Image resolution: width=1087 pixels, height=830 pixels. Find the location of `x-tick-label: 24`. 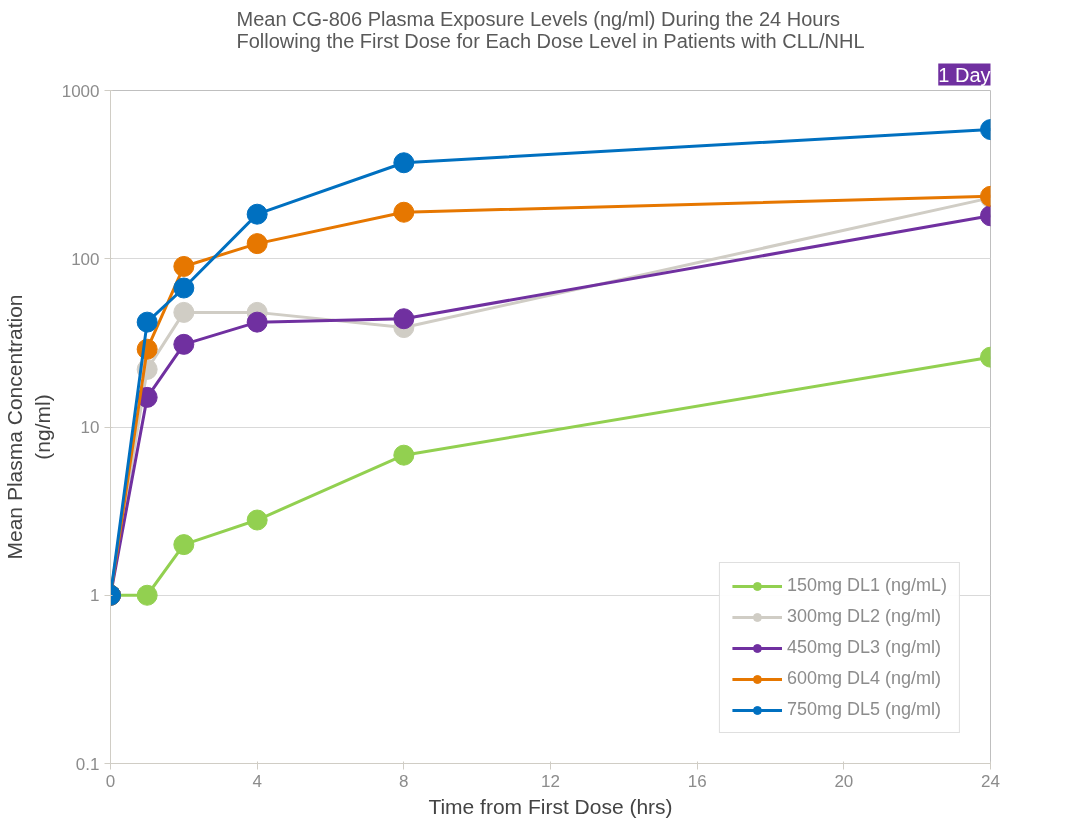

x-tick-label: 24 is located at coordinates (990, 781).